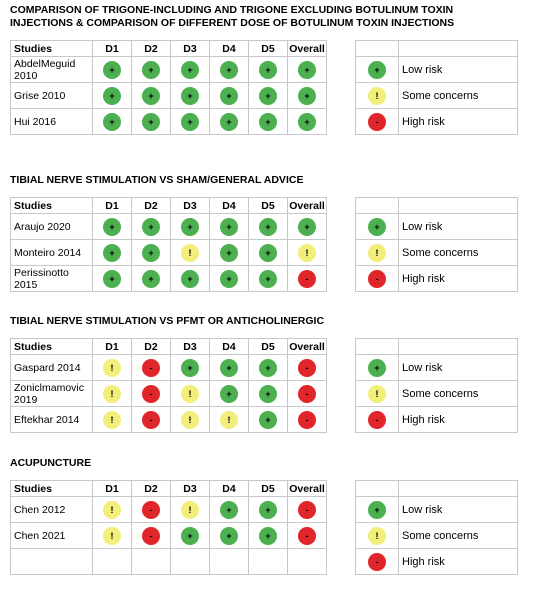 Image resolution: width=535 pixels, height=599 pixels. What do you see at coordinates (168, 561) in the screenshot?
I see `study-row` at bounding box center [168, 561].